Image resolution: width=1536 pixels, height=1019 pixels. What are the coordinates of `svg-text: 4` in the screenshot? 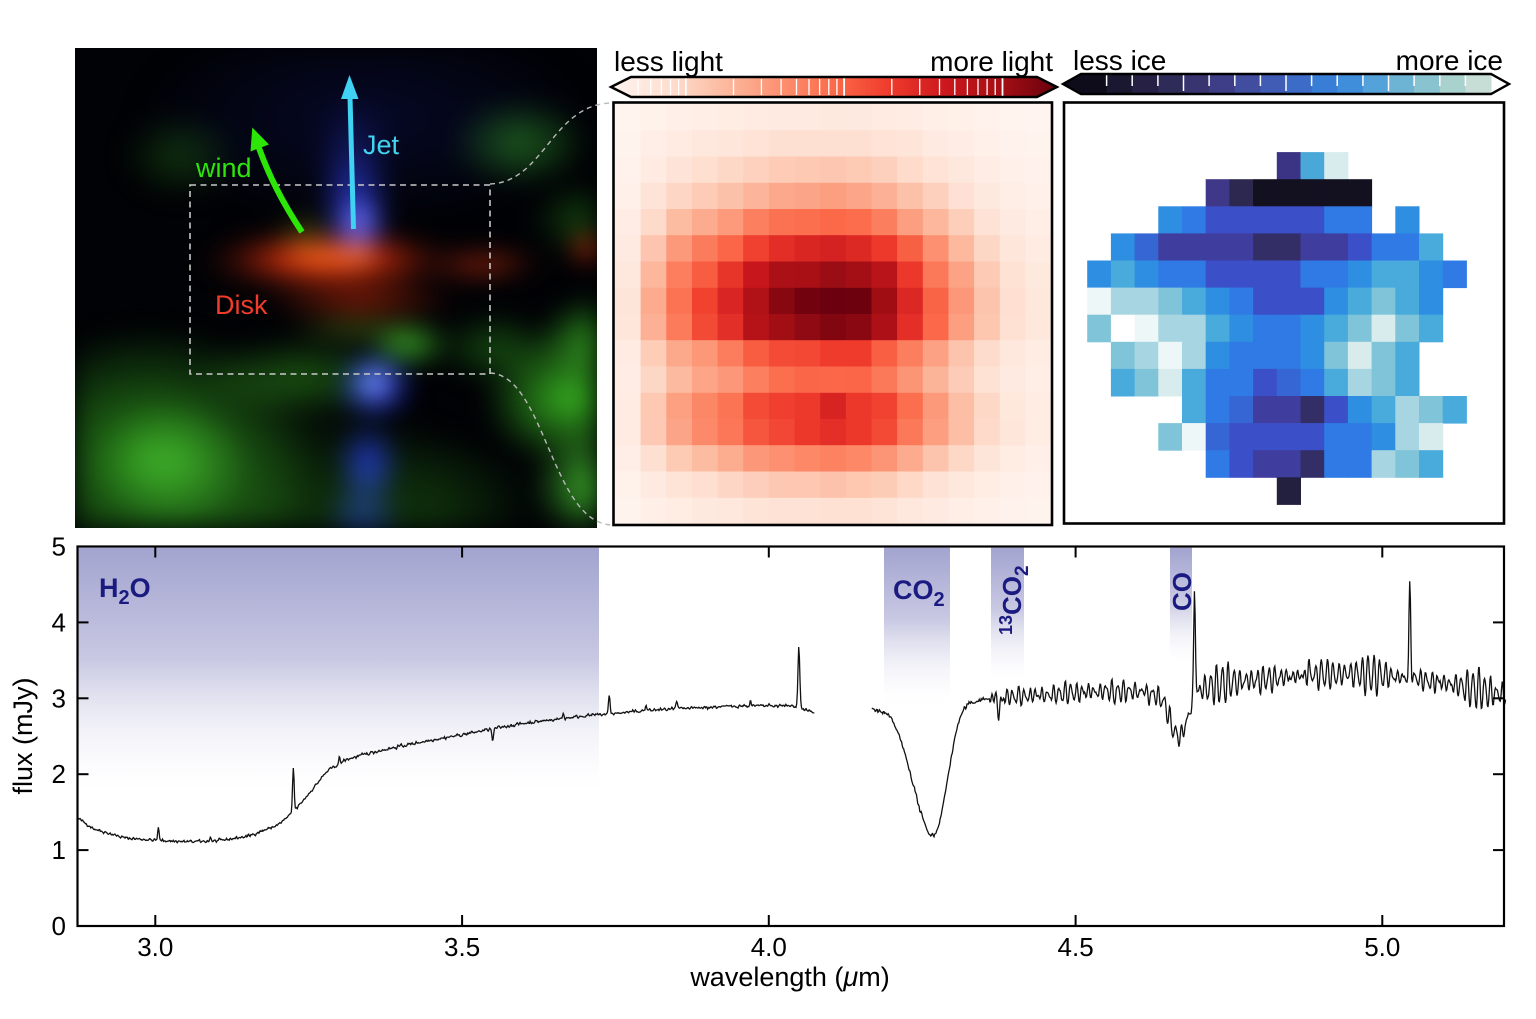 It's located at (59, 622).